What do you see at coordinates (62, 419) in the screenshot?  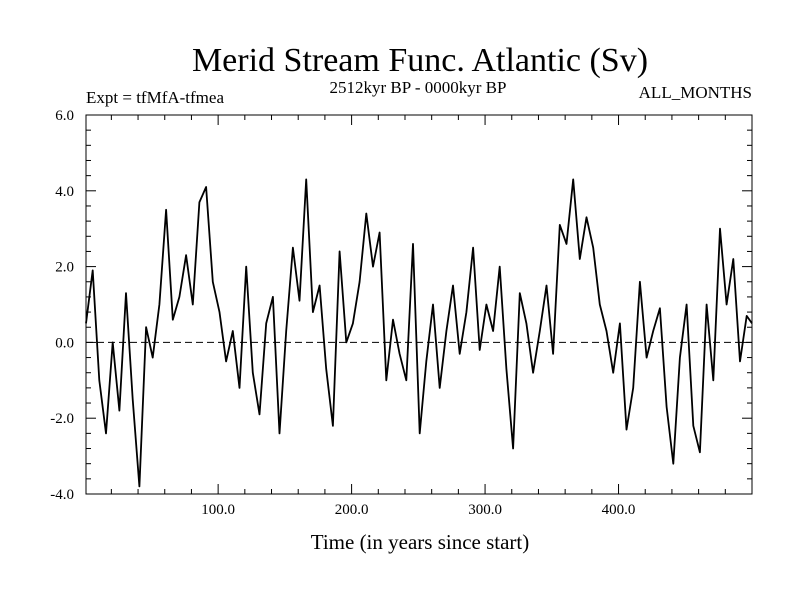 I see `y-tick-label: -2.0` at bounding box center [62, 419].